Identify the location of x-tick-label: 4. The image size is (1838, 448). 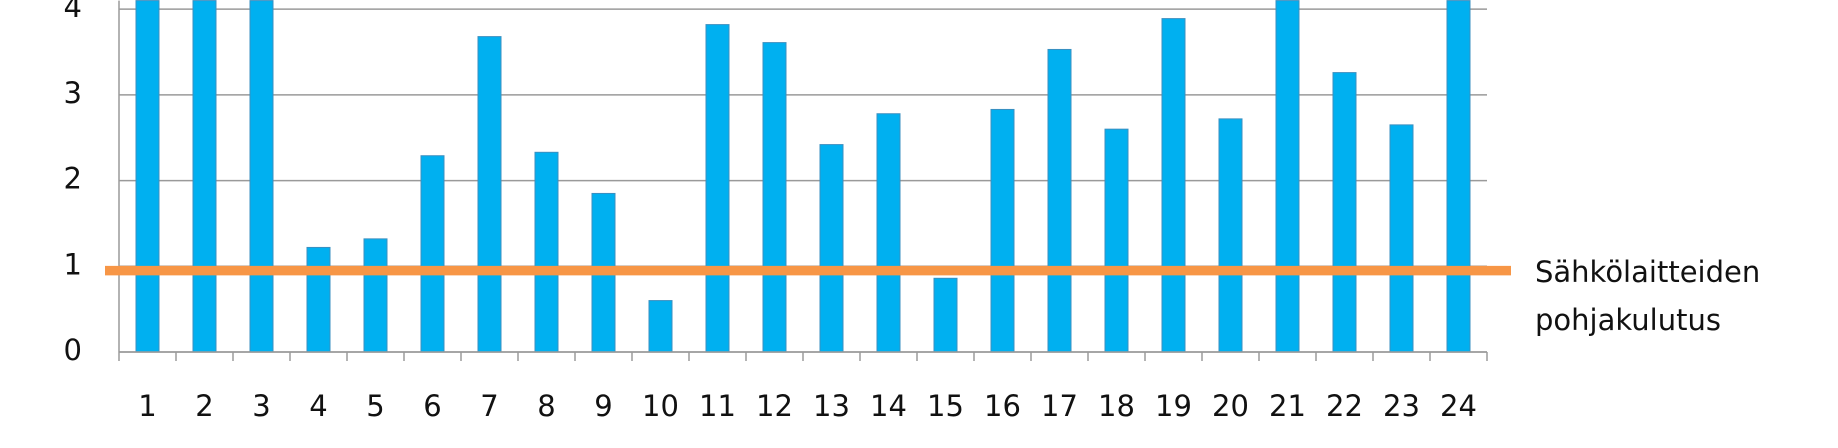
(318, 406).